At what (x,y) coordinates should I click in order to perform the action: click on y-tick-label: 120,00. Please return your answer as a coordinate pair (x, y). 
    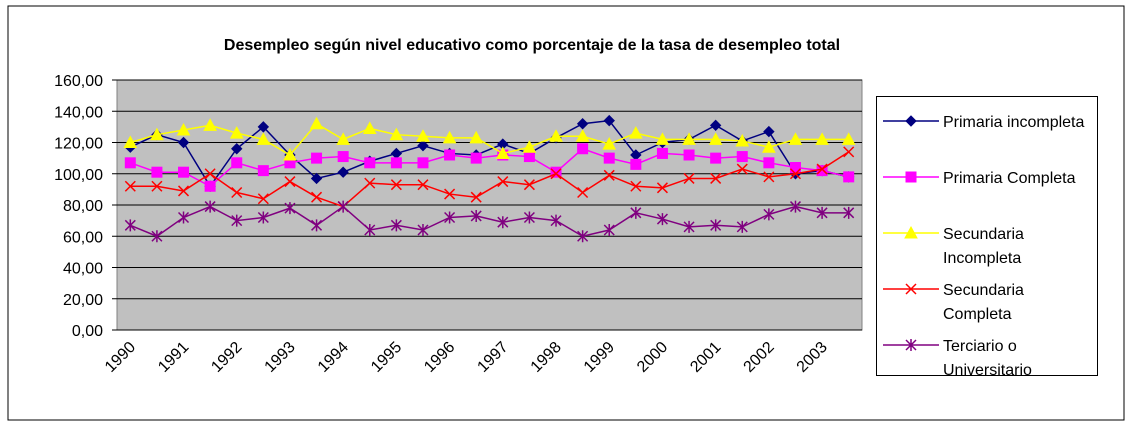
    Looking at the image, I should click on (78, 144).